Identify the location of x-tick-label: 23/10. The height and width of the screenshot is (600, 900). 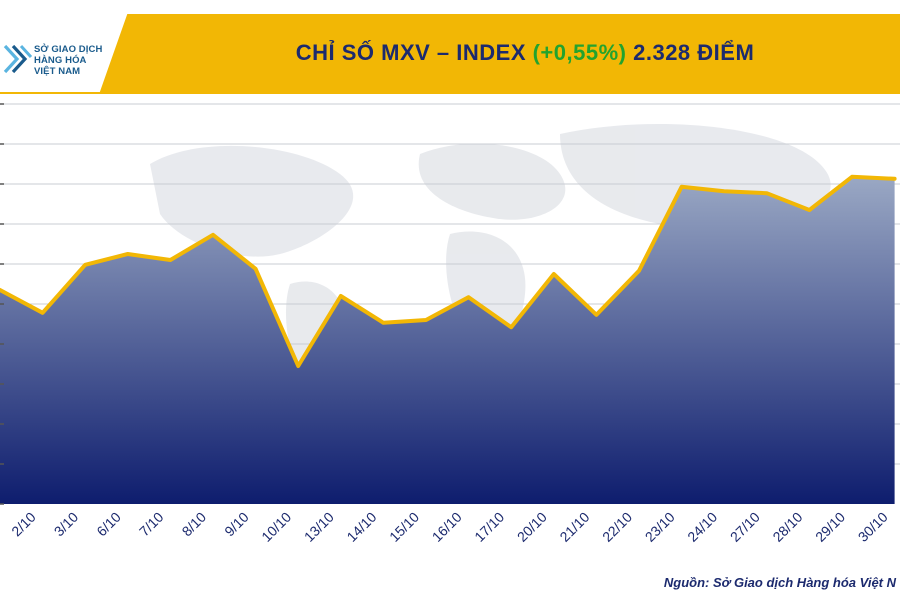
(660, 527).